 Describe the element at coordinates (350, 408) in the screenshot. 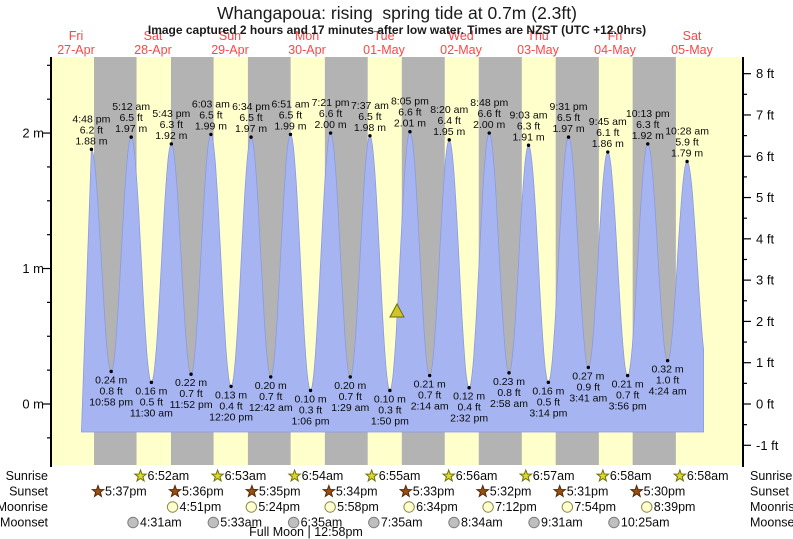

I see `low-tide-label: 1:29 am` at that location.